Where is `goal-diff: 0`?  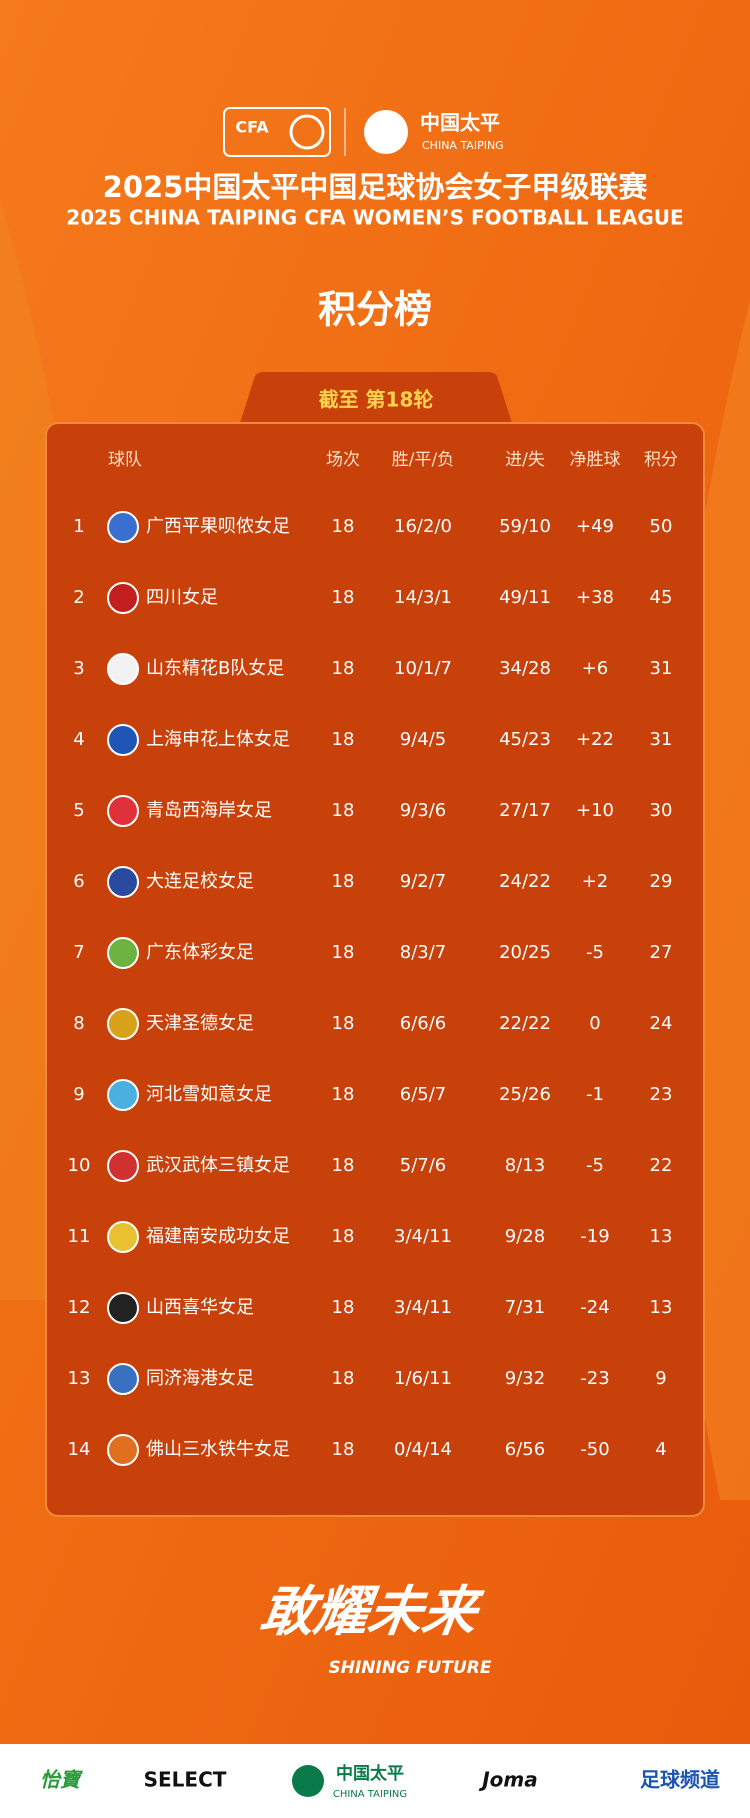
goal-diff: 0 is located at coordinates (594, 1023).